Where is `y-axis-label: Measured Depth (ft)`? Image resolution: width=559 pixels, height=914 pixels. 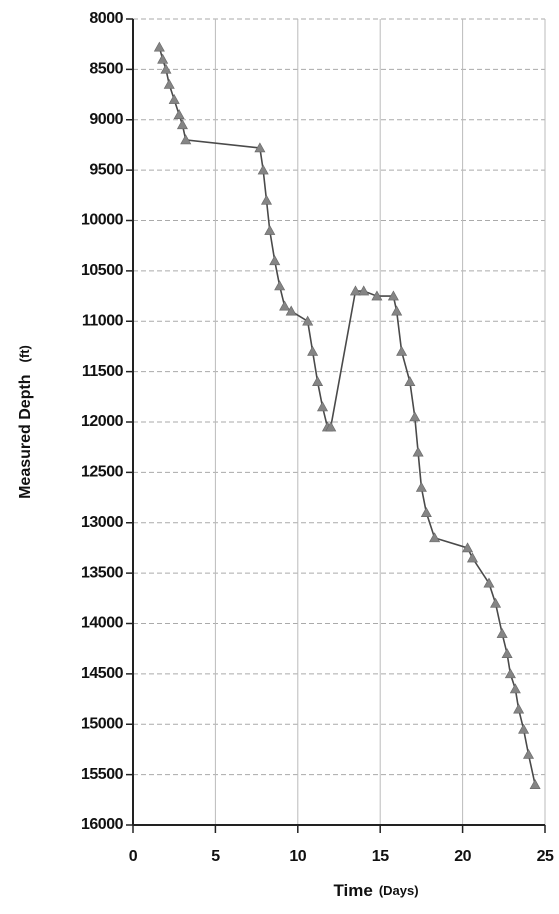
y-axis-label: Measured Depth (ft) is located at coordinates (25, 422).